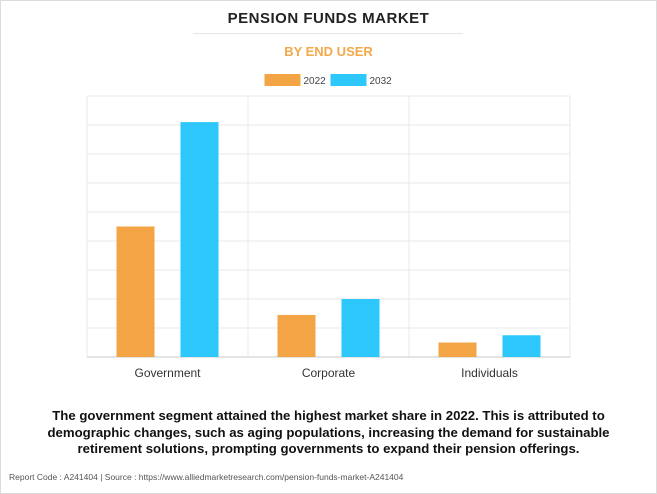  Describe the element at coordinates (328, 33) in the screenshot. I see `title-divider` at that location.